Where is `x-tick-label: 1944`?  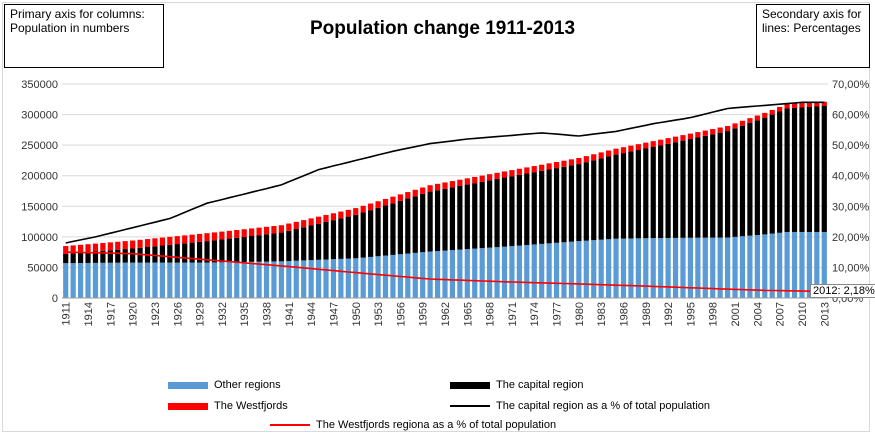 x-tick-label: 1944 is located at coordinates (312, 314).